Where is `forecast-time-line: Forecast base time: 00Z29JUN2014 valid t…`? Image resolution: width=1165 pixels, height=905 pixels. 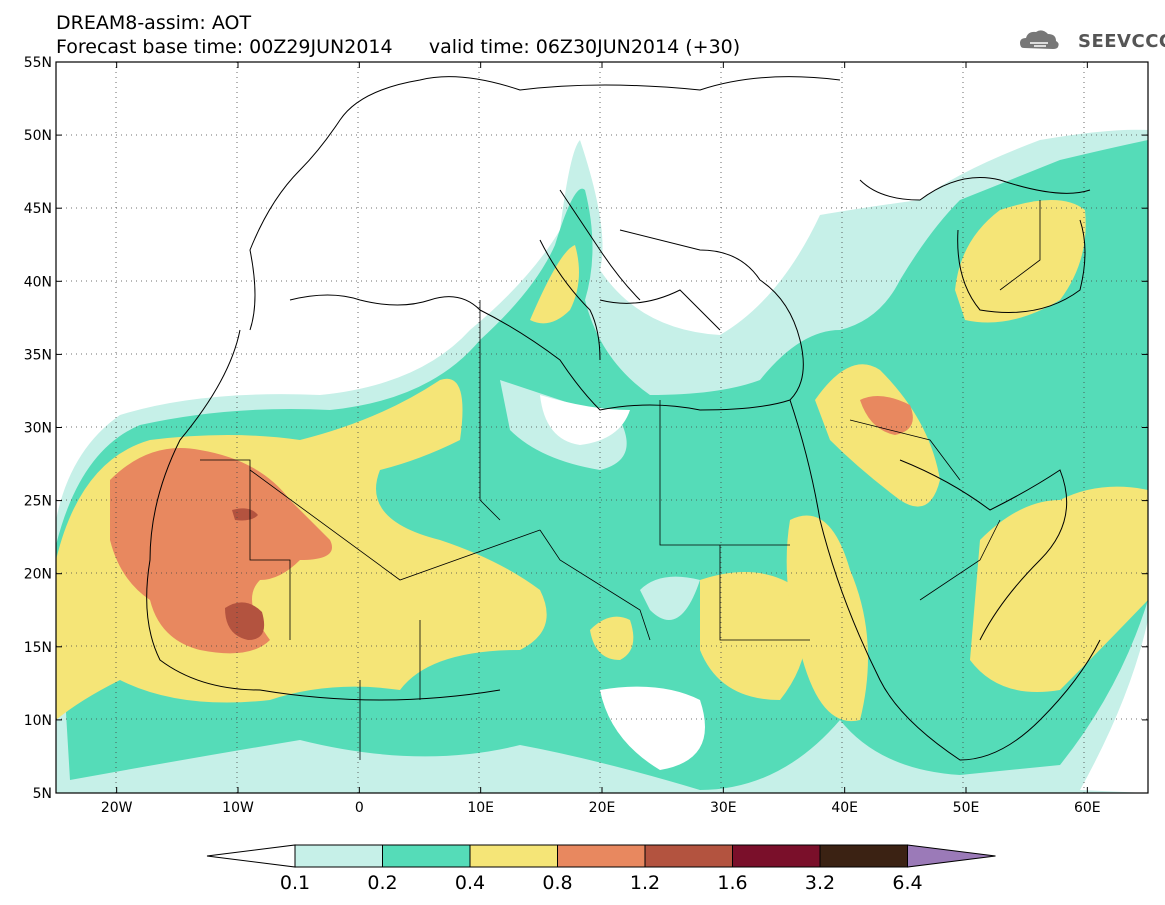
forecast-time-line: Forecast base time: 00Z29JUN2014 valid t… is located at coordinates (398, 47).